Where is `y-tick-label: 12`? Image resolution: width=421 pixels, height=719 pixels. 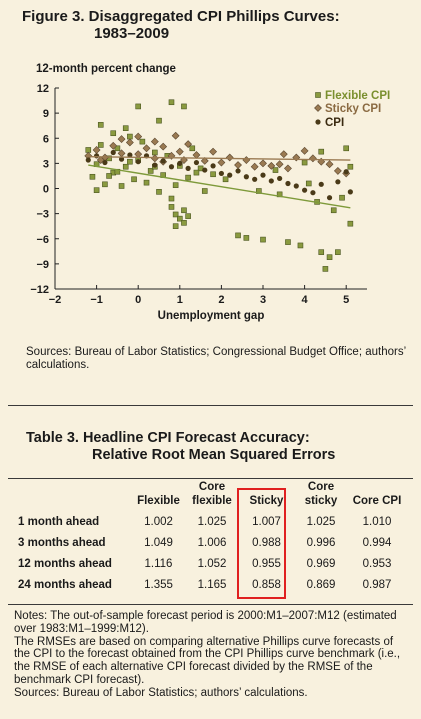
y-tick-label: 12 is located at coordinates (43, 89).